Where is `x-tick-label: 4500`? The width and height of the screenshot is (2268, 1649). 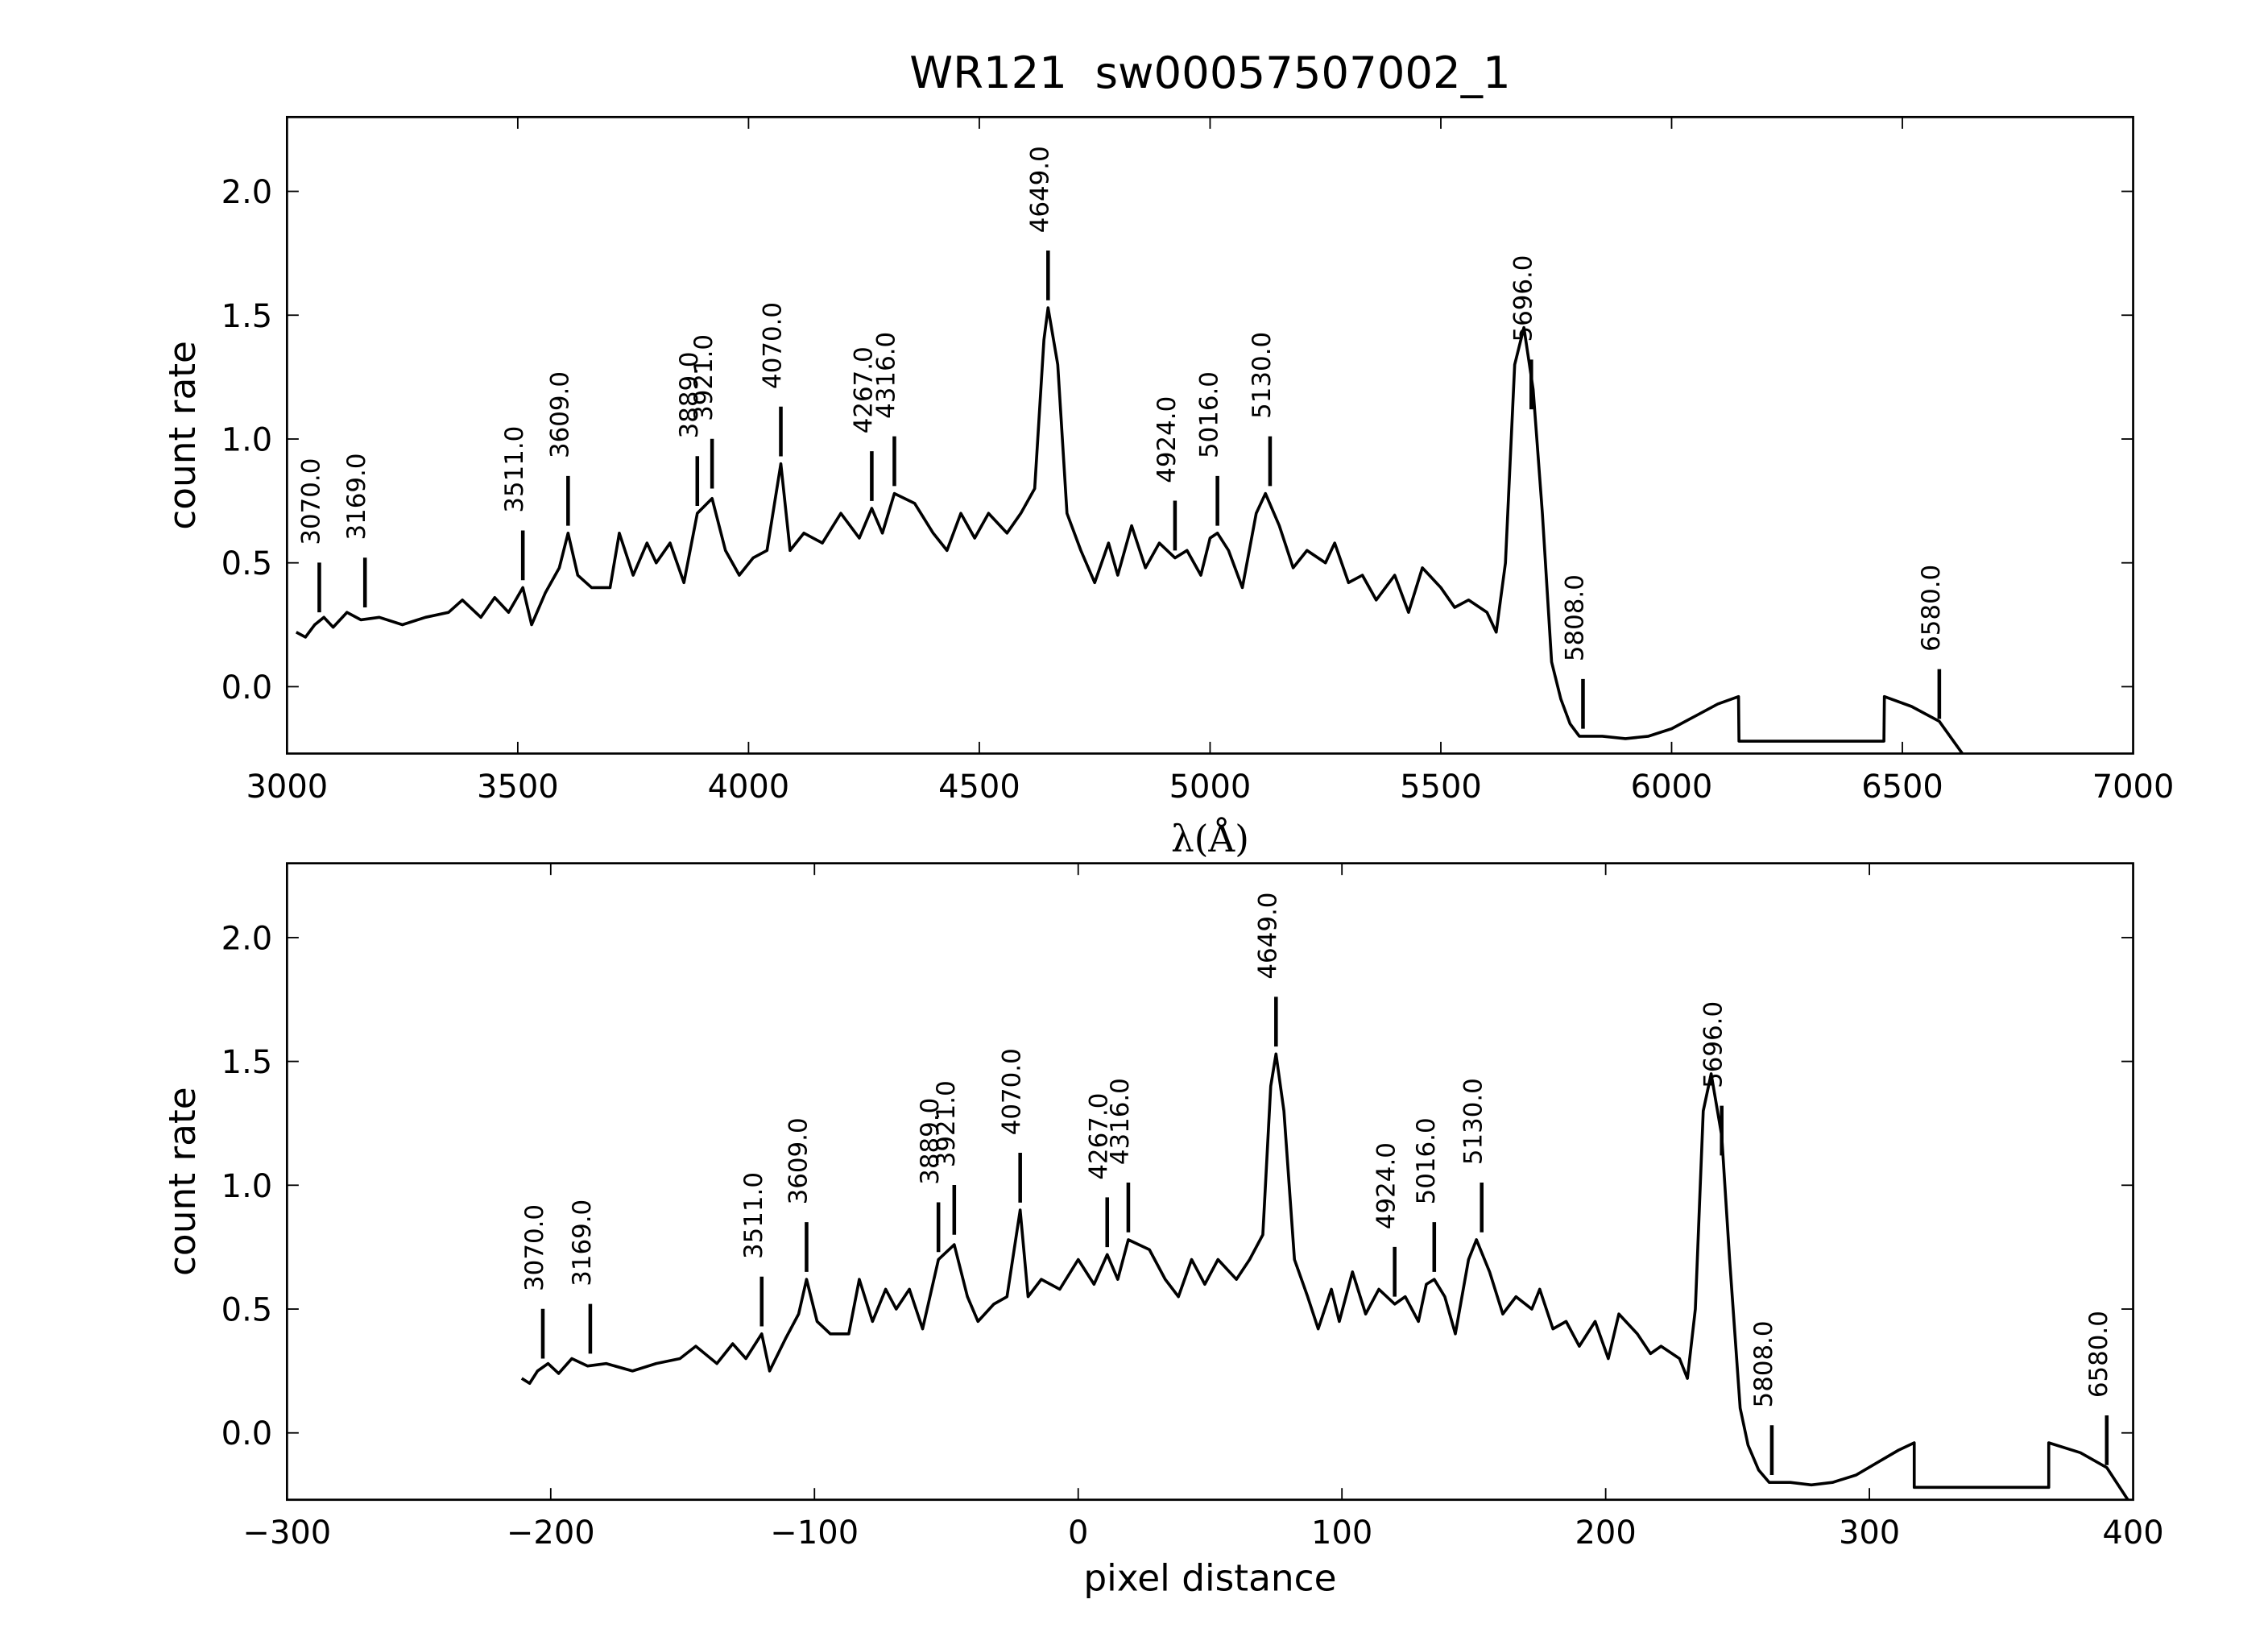
x-tick-label: 4500 is located at coordinates (979, 787).